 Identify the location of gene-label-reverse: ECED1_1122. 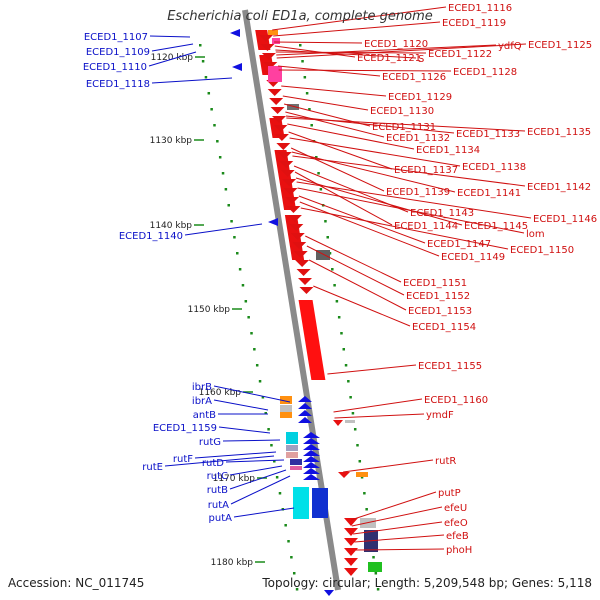
(460, 54).